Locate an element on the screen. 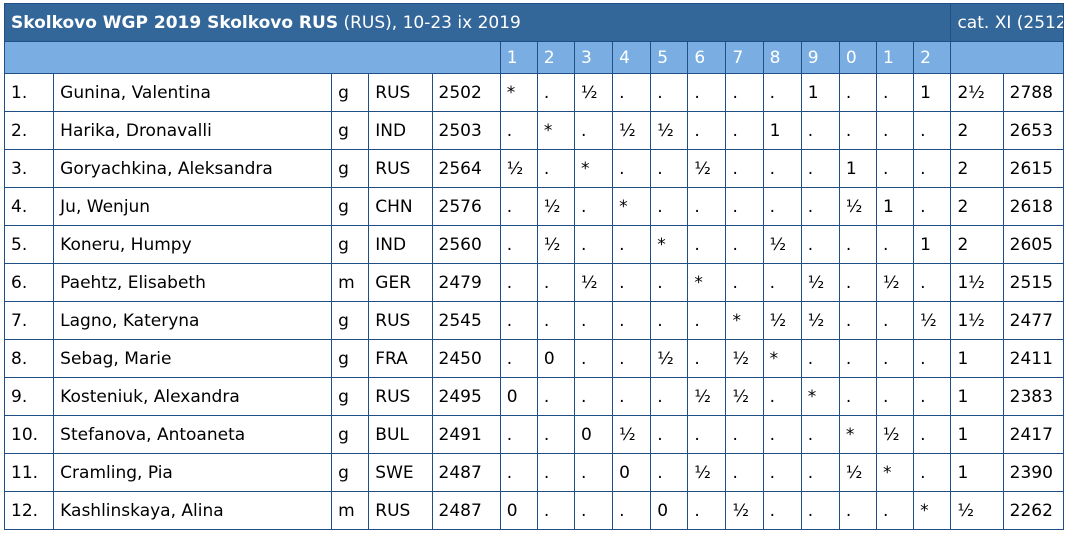 The image size is (1080, 551). score-cell: 2 is located at coordinates (977, 130).